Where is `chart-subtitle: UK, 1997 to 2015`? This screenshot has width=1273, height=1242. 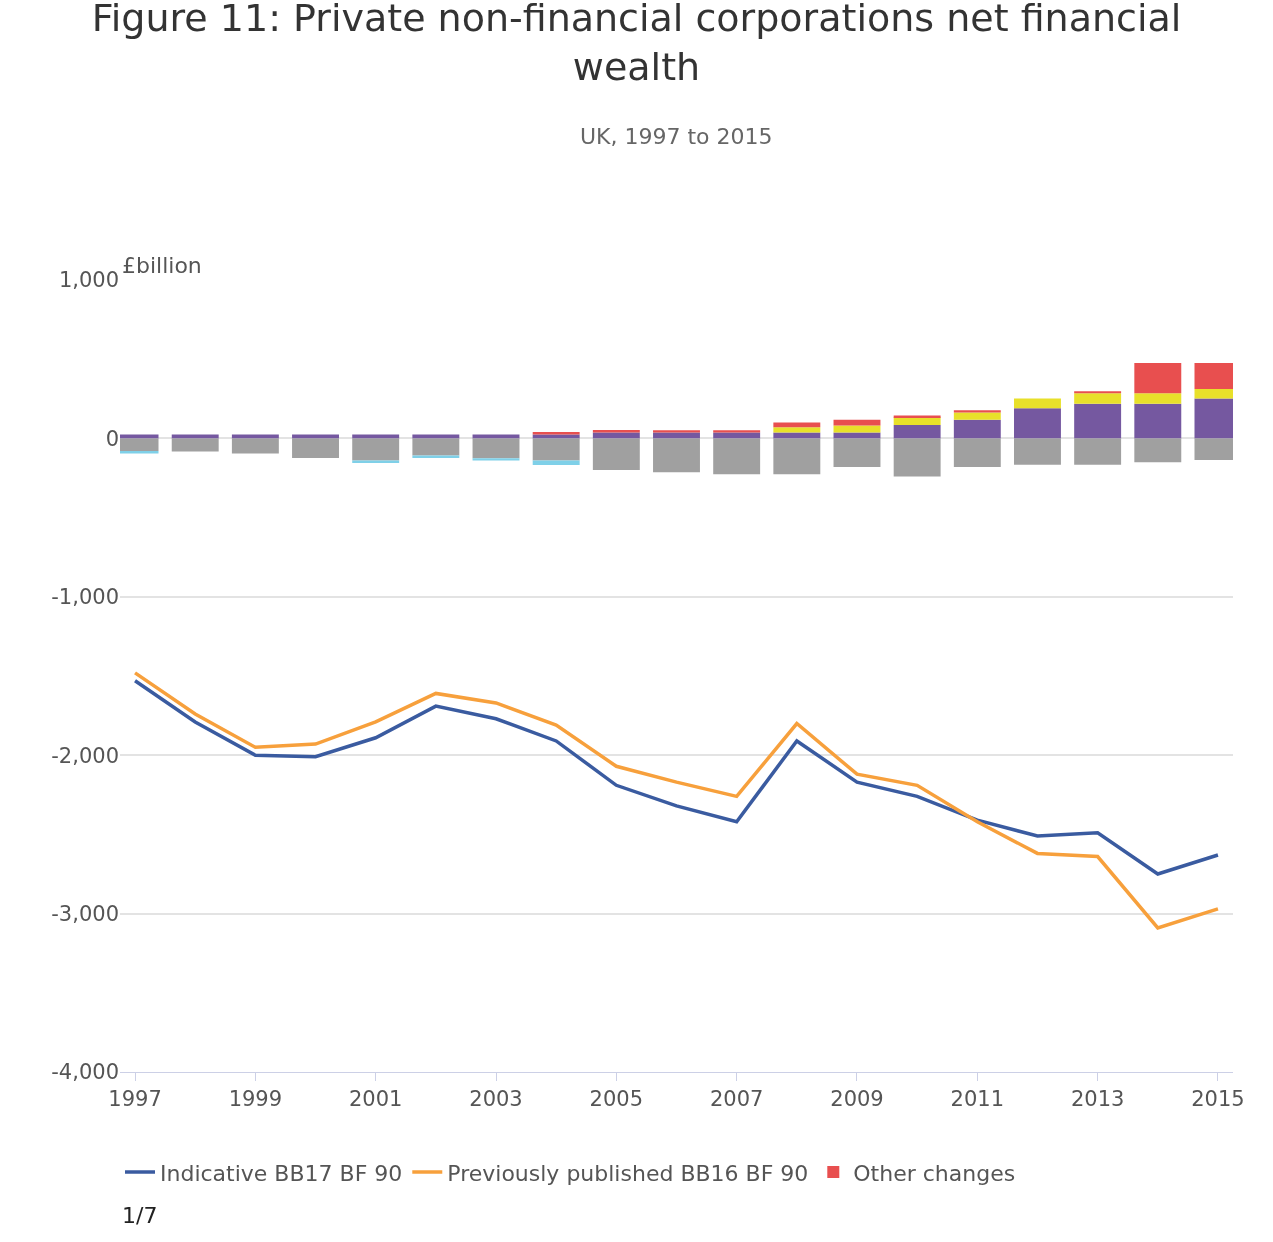
chart-subtitle: UK, 1997 to 2015 is located at coordinates (676, 136).